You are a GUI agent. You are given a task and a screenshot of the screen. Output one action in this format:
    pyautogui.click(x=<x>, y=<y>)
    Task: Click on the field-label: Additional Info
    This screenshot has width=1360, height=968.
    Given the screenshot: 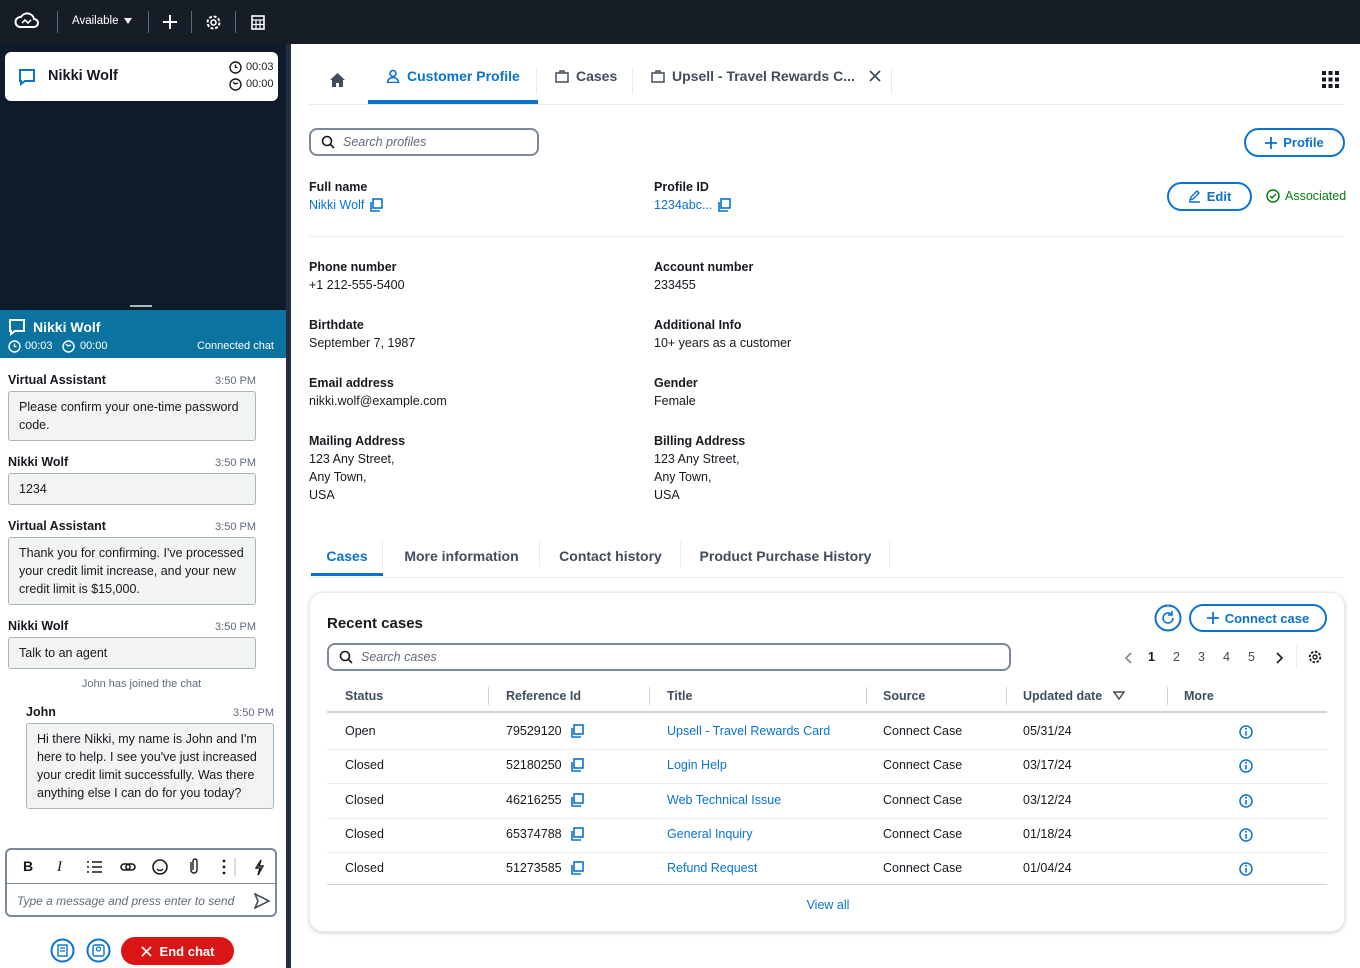 What is the action you would take?
    pyautogui.click(x=698, y=325)
    